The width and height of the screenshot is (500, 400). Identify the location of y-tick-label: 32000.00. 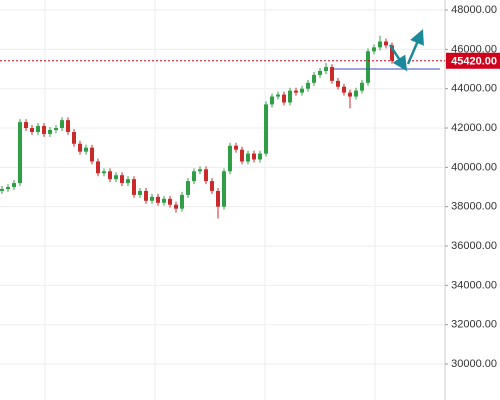
(474, 325).